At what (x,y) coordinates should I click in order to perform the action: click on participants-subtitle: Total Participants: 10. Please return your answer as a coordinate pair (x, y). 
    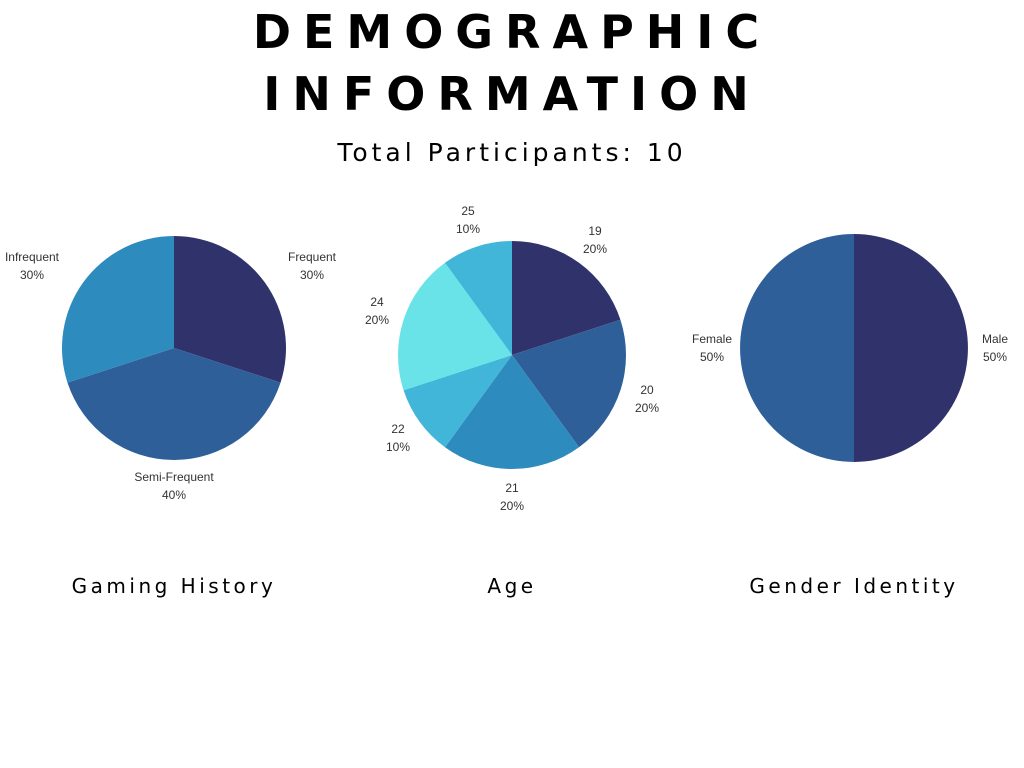
    Looking at the image, I should click on (512, 152).